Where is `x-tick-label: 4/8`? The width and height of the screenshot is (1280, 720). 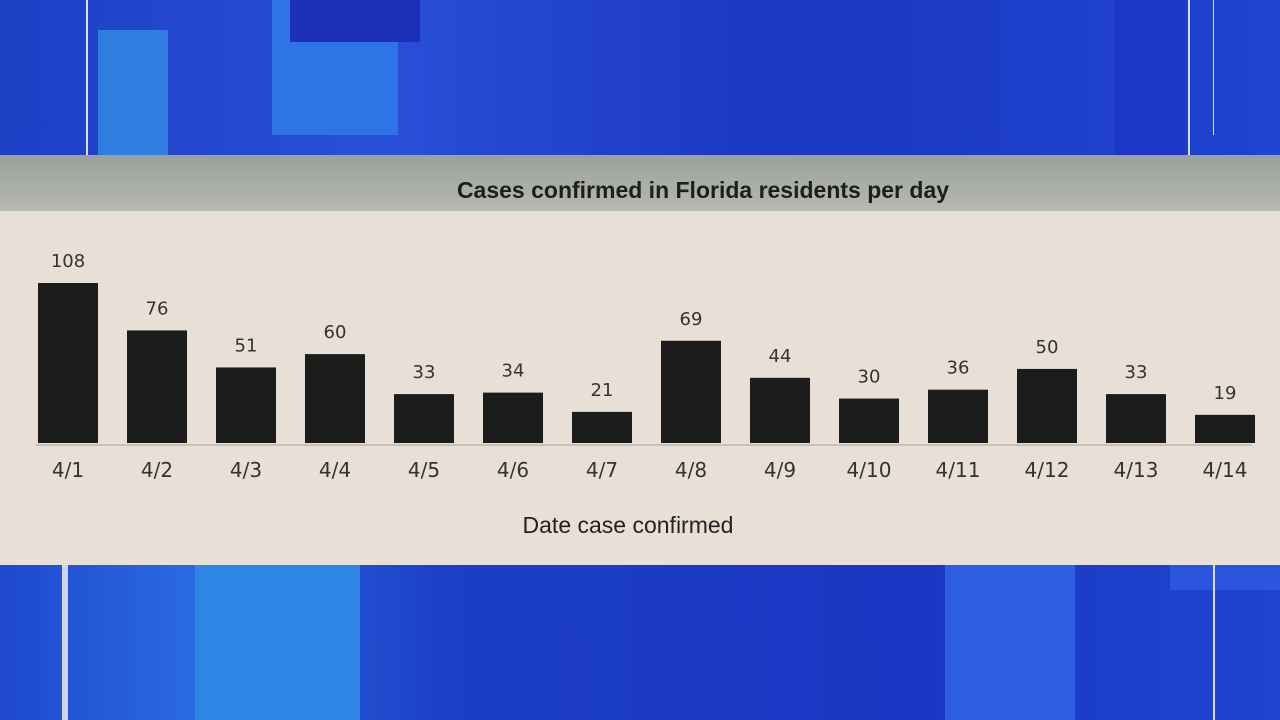
x-tick-label: 4/8 is located at coordinates (691, 470).